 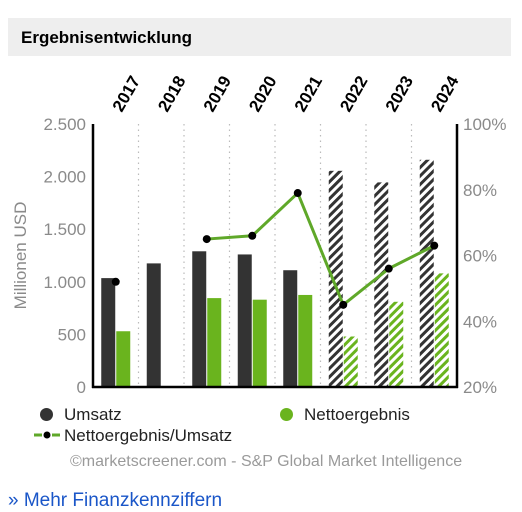 What do you see at coordinates (106, 37) in the screenshot?
I see `section-title: Ergebnisentwicklung` at bounding box center [106, 37].